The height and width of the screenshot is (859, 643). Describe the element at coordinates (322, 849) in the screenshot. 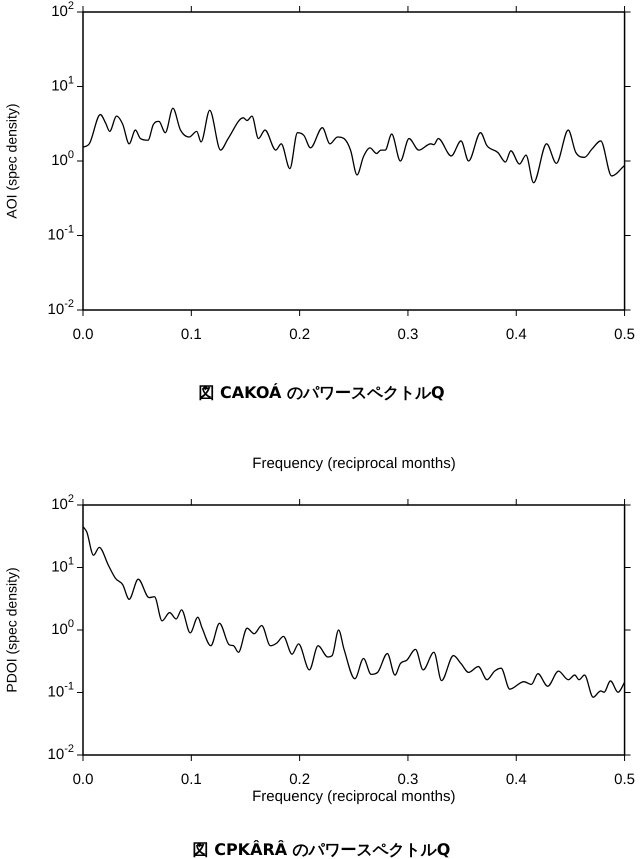

I see `text: 図 CPKÂRÂ のパワースペクトルQ` at that location.